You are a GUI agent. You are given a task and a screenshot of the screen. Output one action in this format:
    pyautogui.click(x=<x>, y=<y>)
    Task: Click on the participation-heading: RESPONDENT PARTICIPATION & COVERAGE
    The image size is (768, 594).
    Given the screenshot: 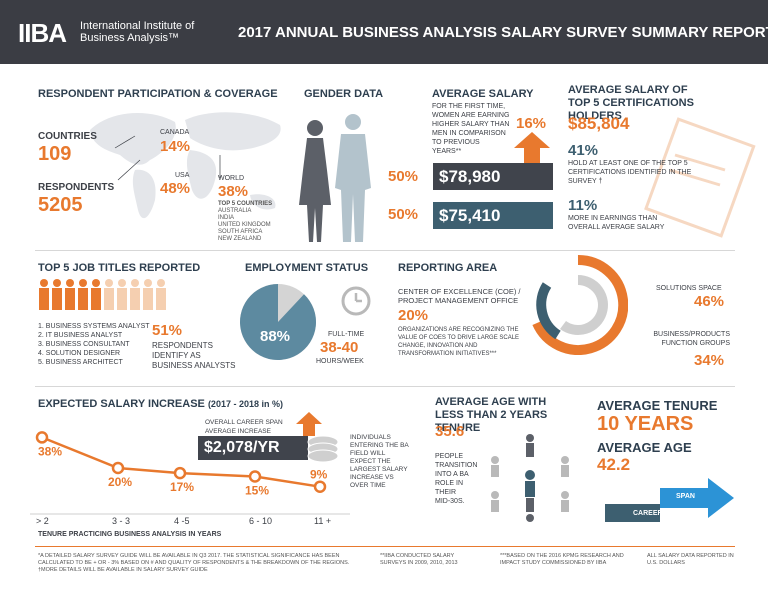 What is the action you would take?
    pyautogui.click(x=158, y=94)
    